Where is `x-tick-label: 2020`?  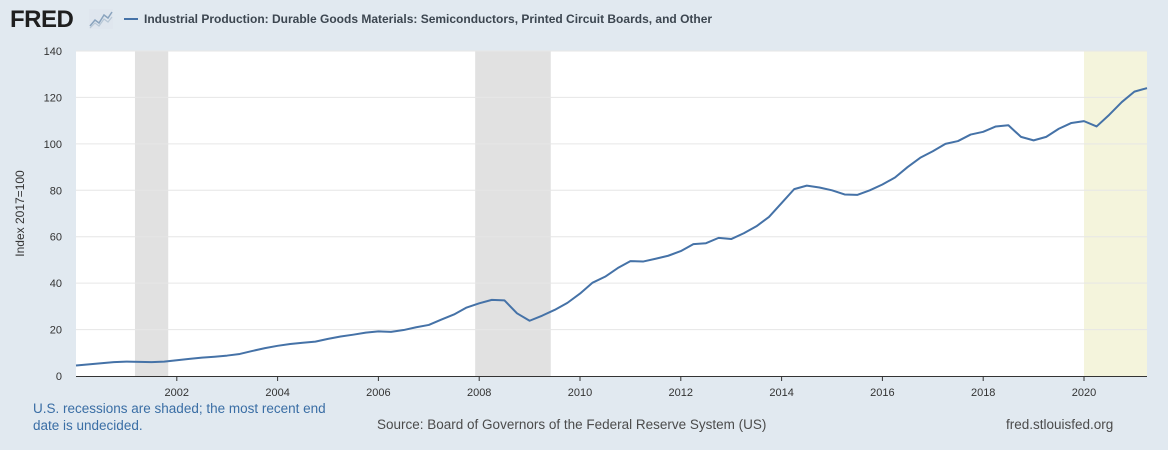
x-tick-label: 2020 is located at coordinates (1084, 393).